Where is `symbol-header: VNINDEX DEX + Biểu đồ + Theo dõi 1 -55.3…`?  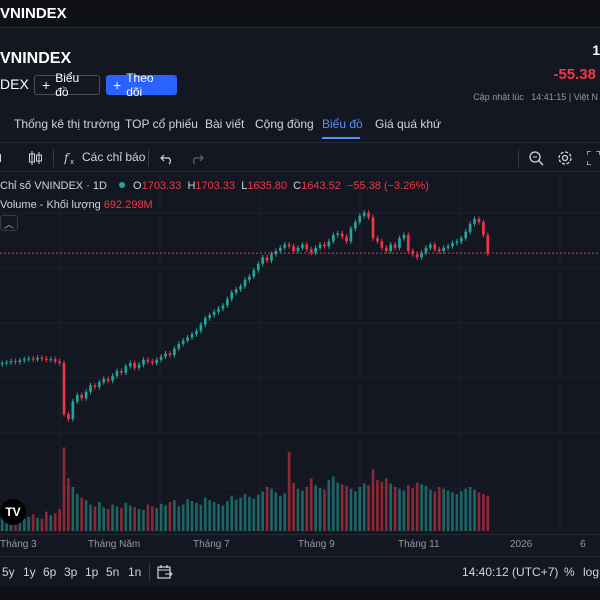 symbol-header: VNINDEX DEX + Biểu đồ + Theo dõi 1 -55.3… is located at coordinates (300, 69).